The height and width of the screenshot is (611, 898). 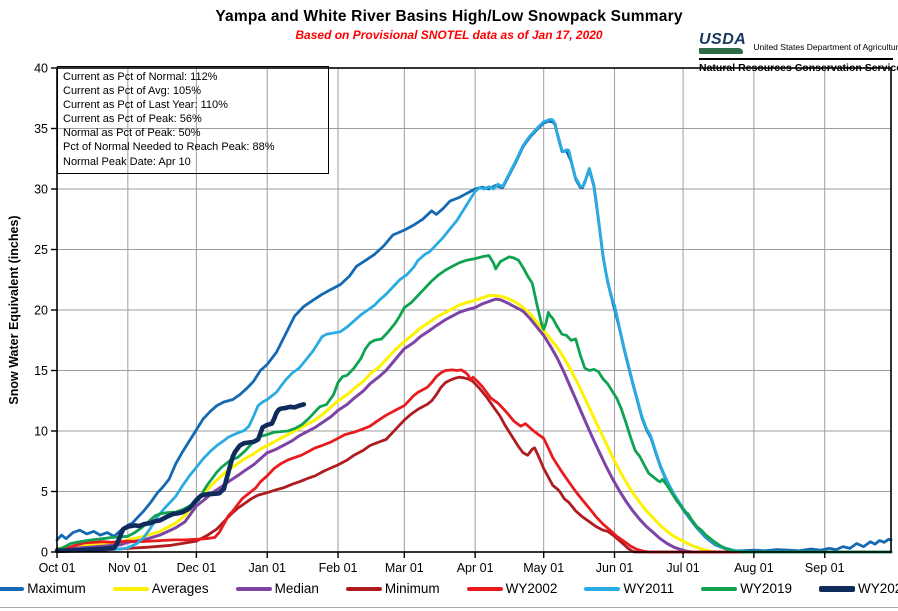 I want to click on legend-item-wy2002: WY2002, so click(x=512, y=588).